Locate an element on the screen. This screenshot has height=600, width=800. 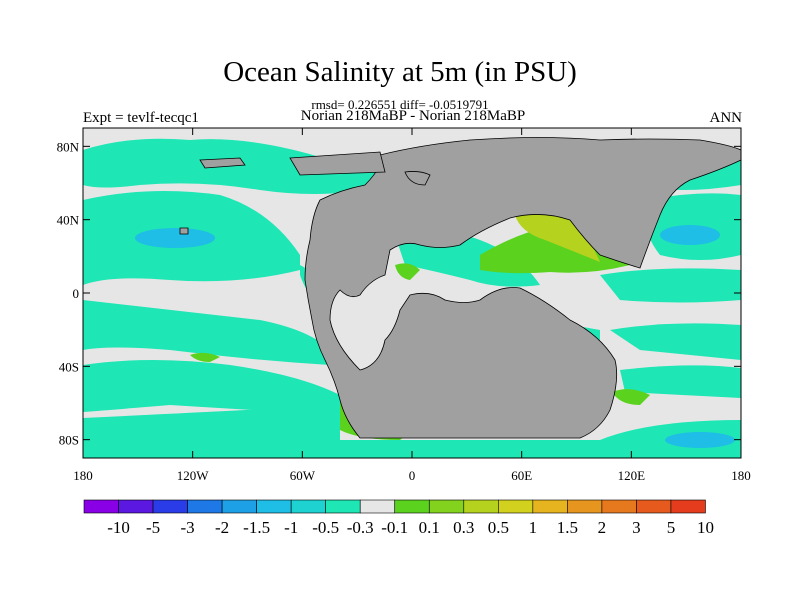
colorbar-label: 0.1 is located at coordinates (429, 527).